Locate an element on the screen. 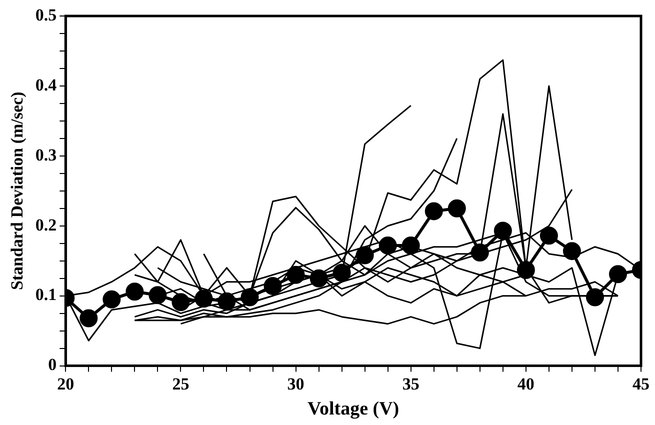  x-tick-label: 30 is located at coordinates (295, 384).